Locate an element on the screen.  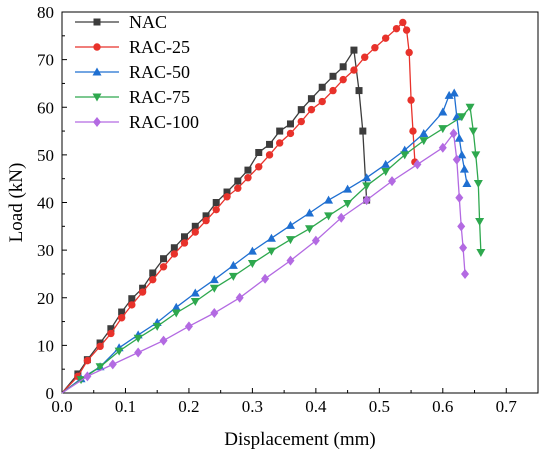
y-axis-title: Load (kN) is located at coordinates (16, 203).